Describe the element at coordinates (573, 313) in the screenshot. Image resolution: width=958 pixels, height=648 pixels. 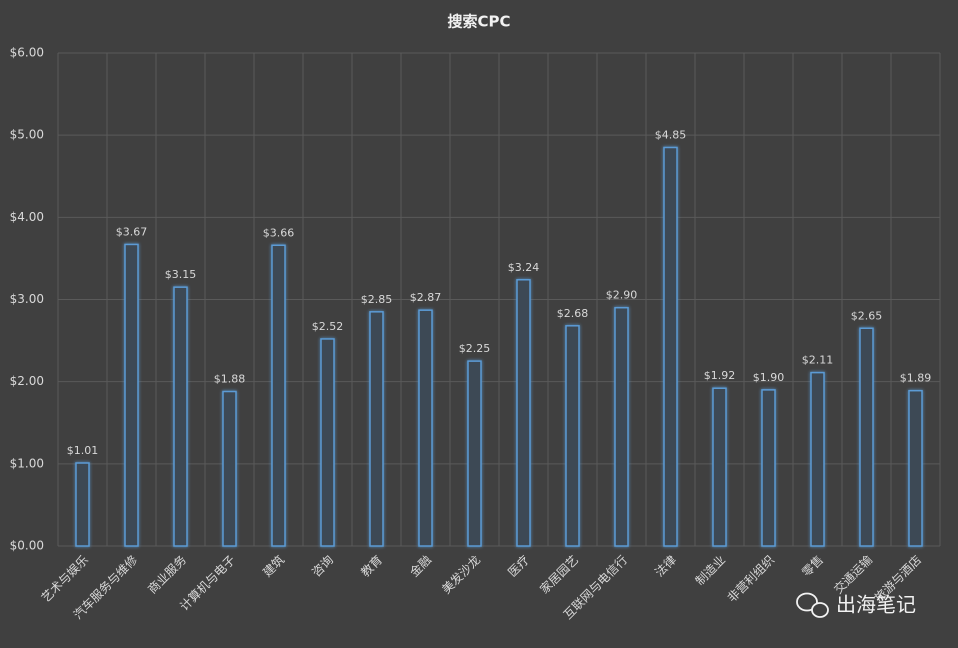
I see `data-label: $2.68` at that location.